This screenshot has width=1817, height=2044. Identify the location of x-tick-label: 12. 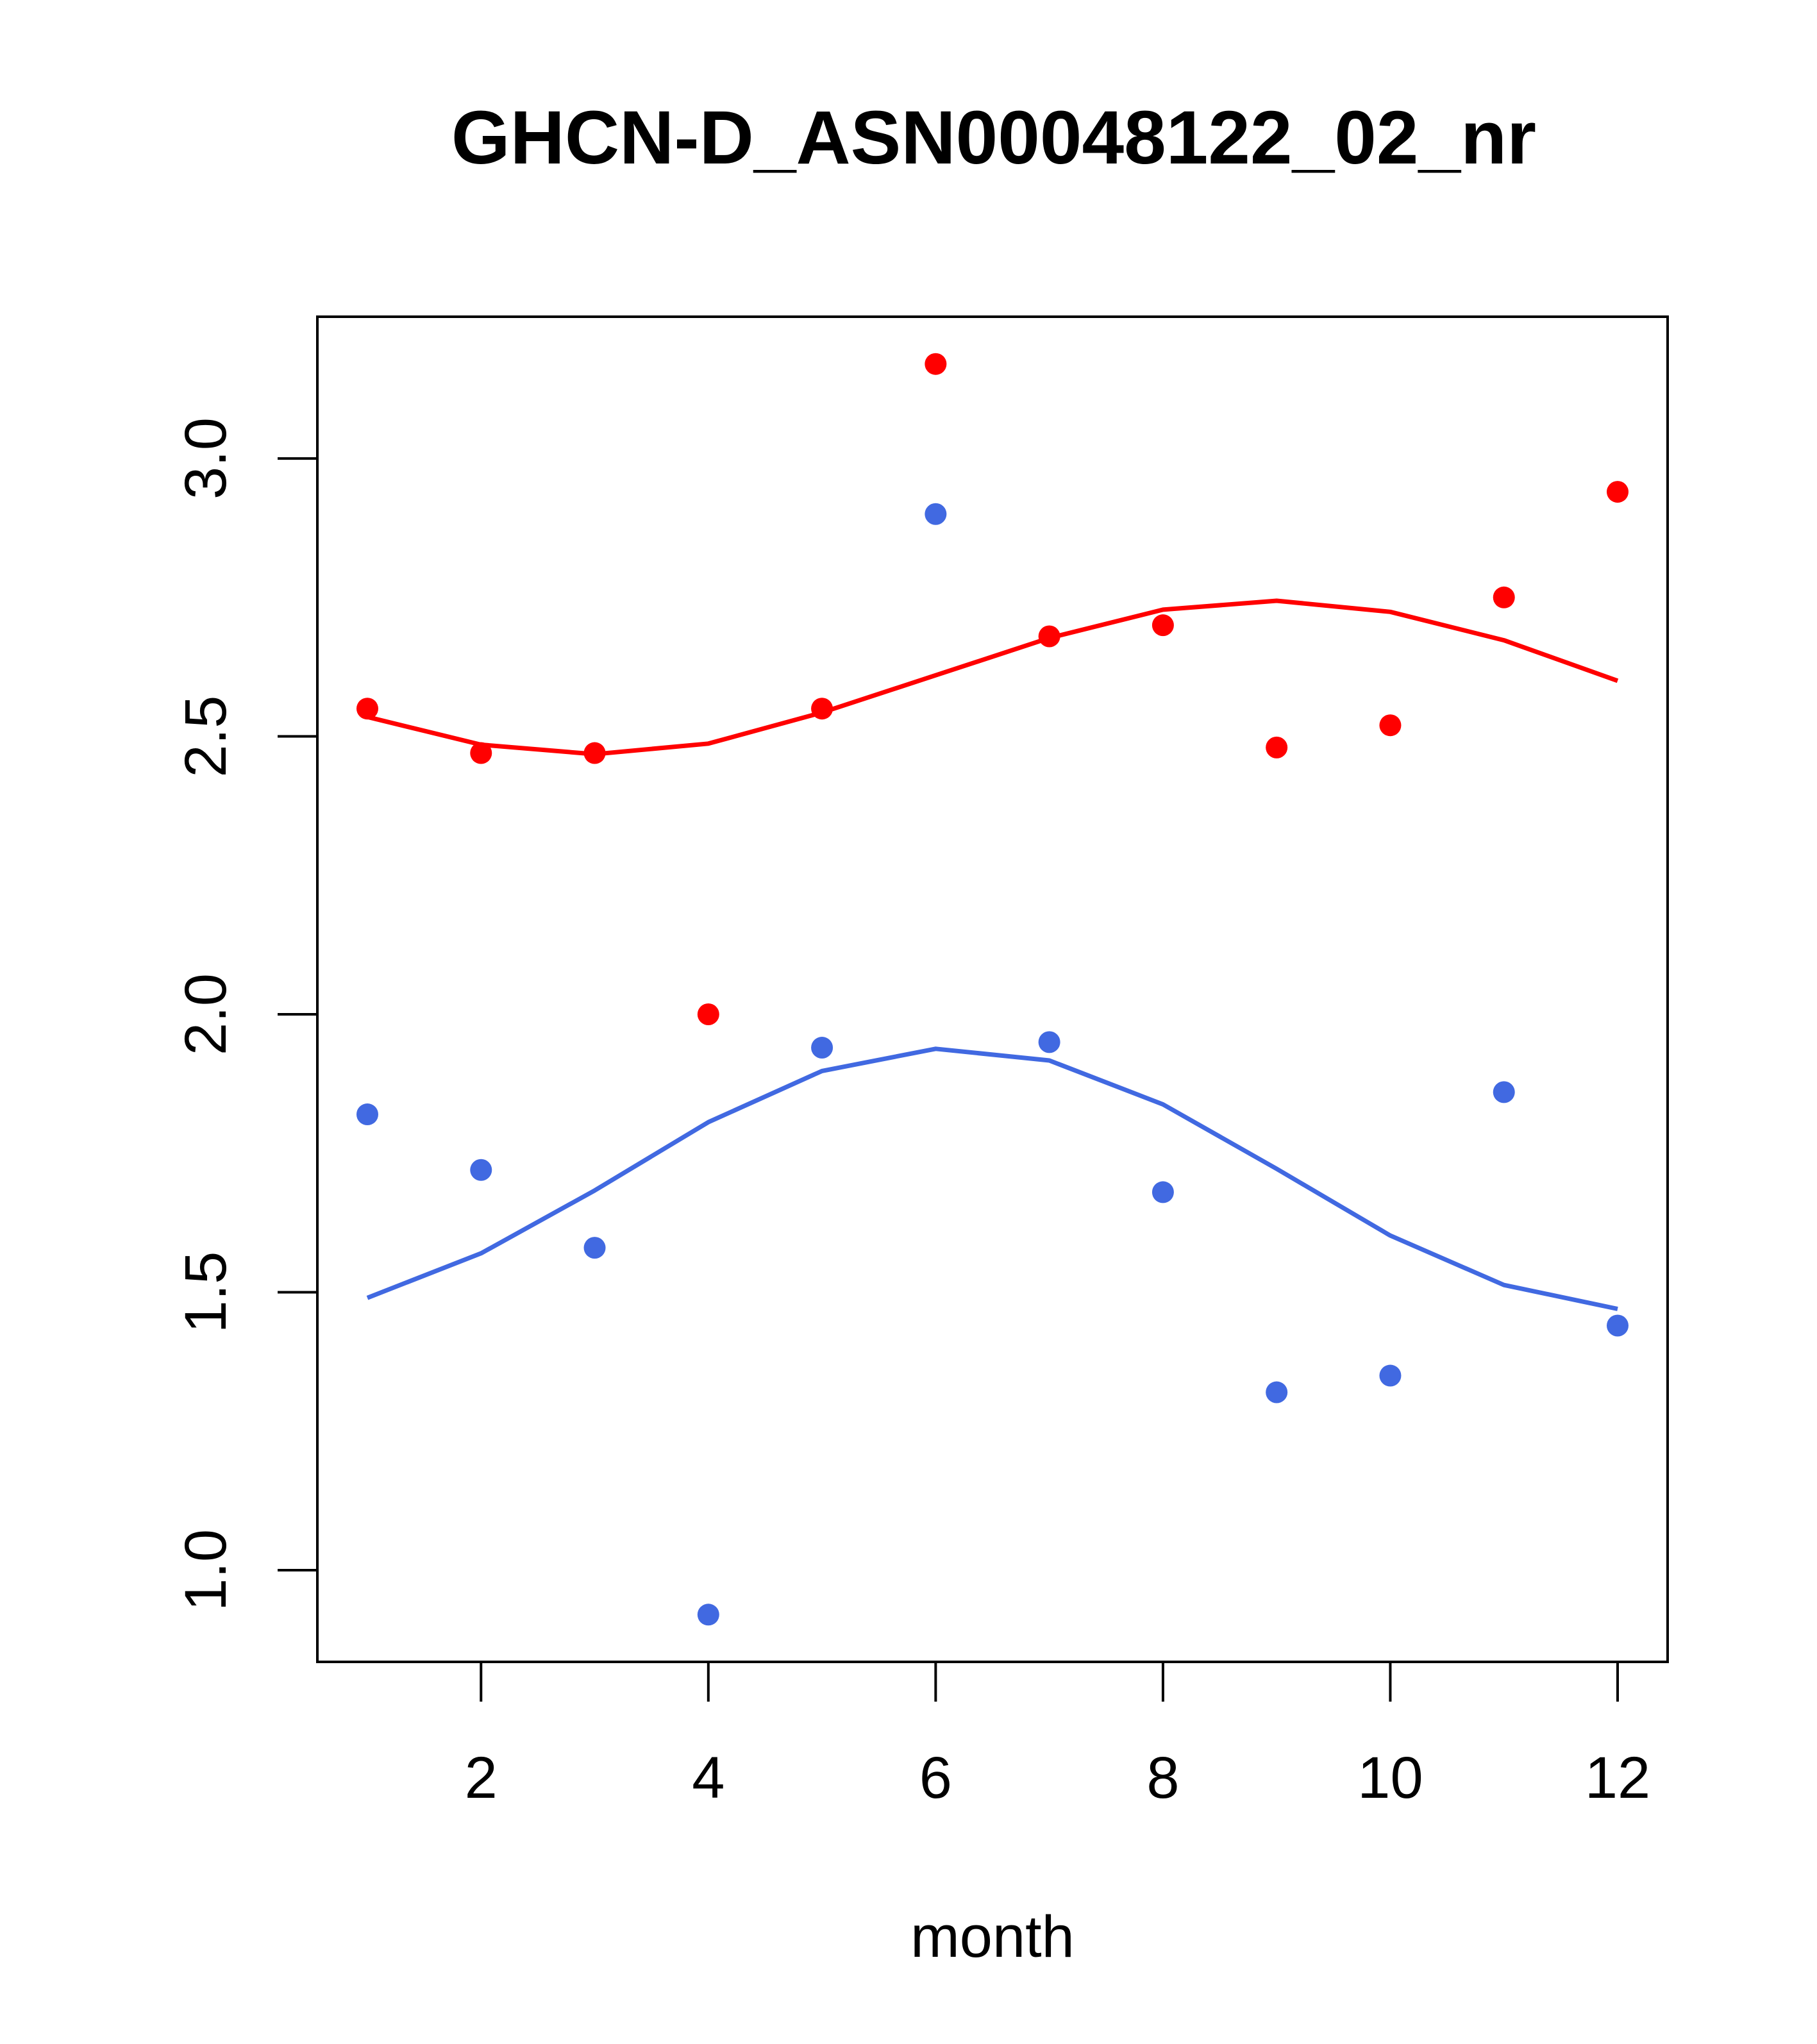
(1618, 1778).